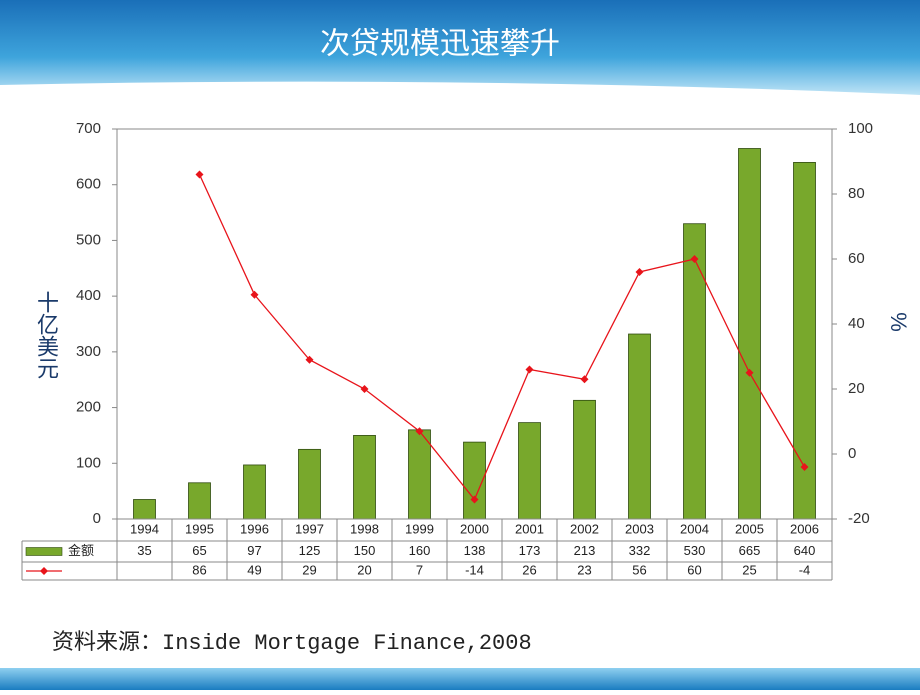 The width and height of the screenshot is (920, 695). What do you see at coordinates (254, 528) in the screenshot?
I see `x-tick-label: 1996` at bounding box center [254, 528].